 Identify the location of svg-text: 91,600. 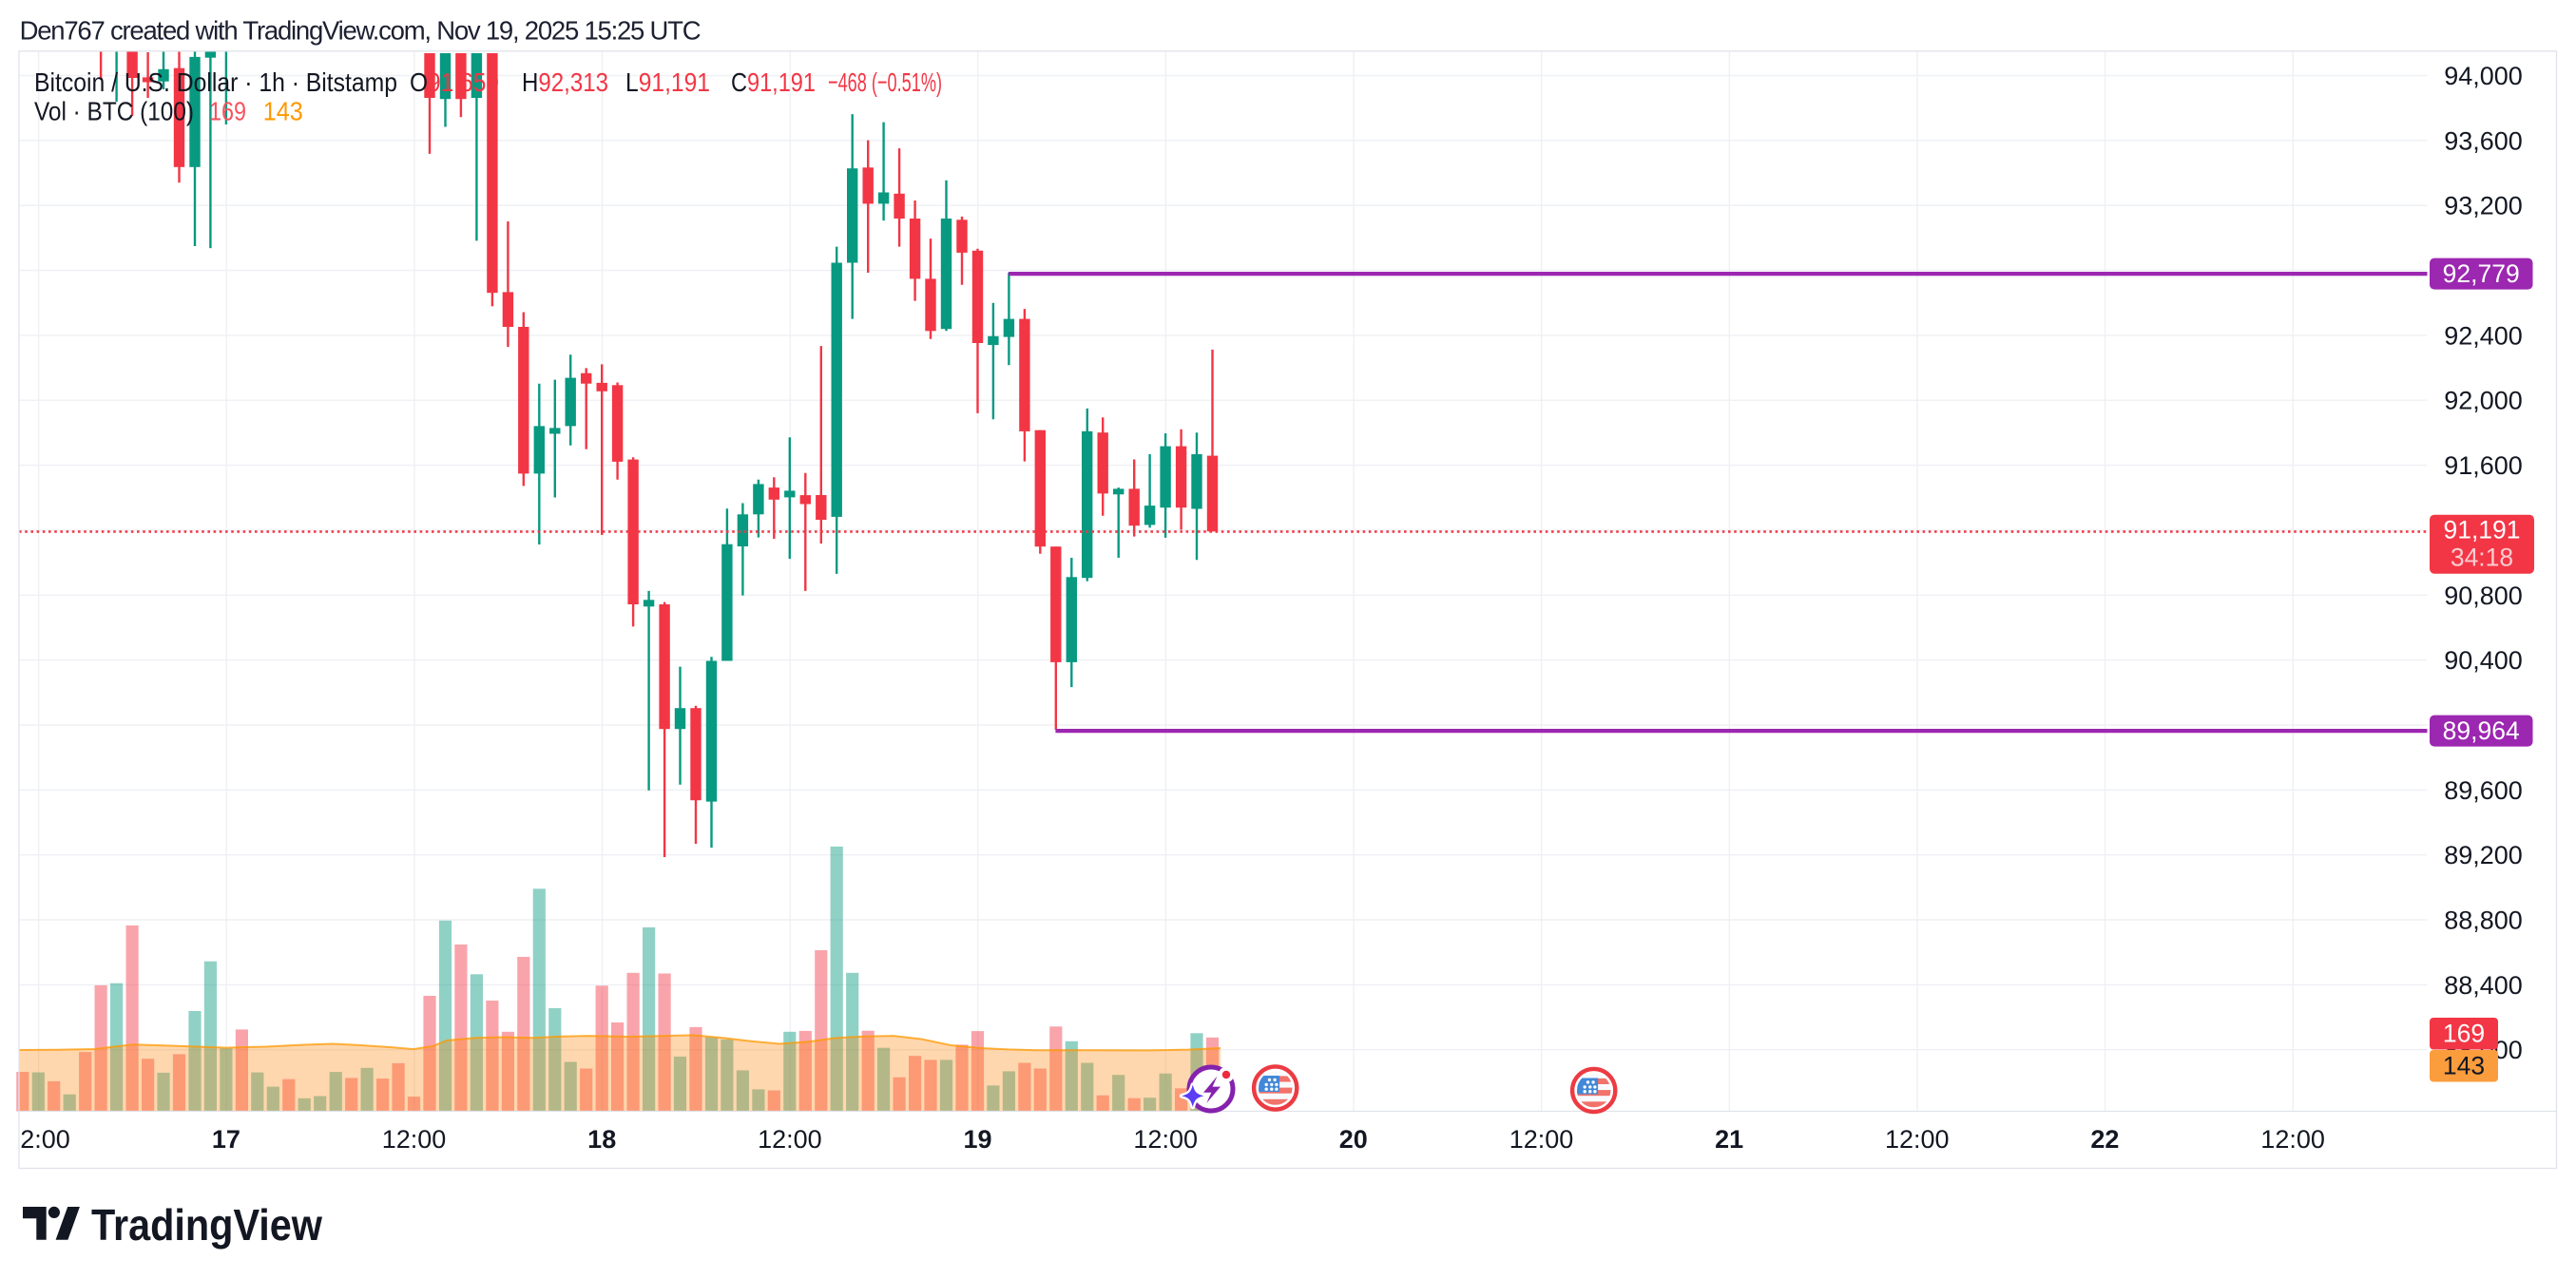
(2484, 466).